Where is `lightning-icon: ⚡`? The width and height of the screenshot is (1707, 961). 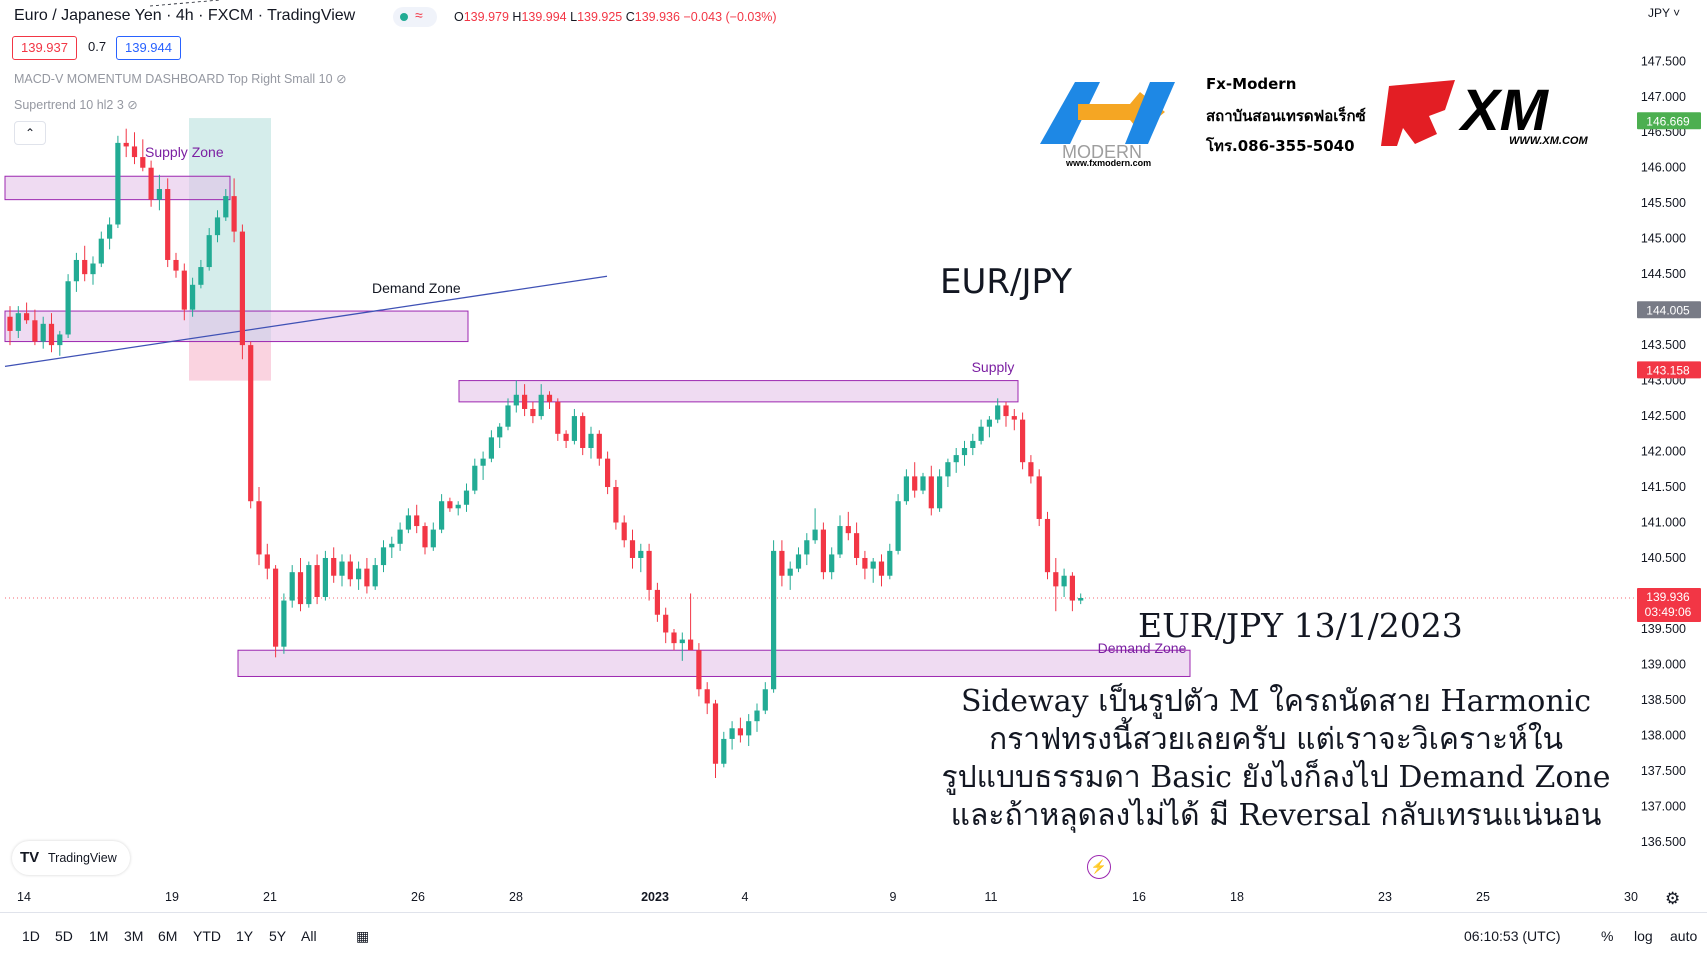
lightning-icon: ⚡ is located at coordinates (1099, 867).